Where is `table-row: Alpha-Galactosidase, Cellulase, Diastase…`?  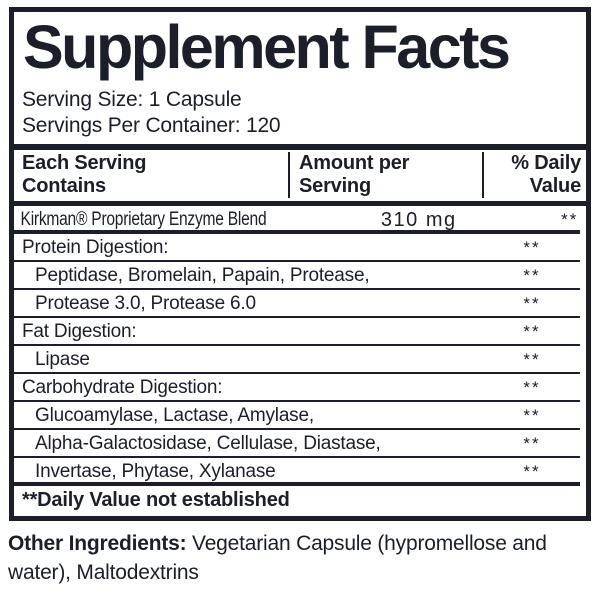
table-row: Alpha-Galactosidase, Cellulase, Diastase… is located at coordinates (300, 444).